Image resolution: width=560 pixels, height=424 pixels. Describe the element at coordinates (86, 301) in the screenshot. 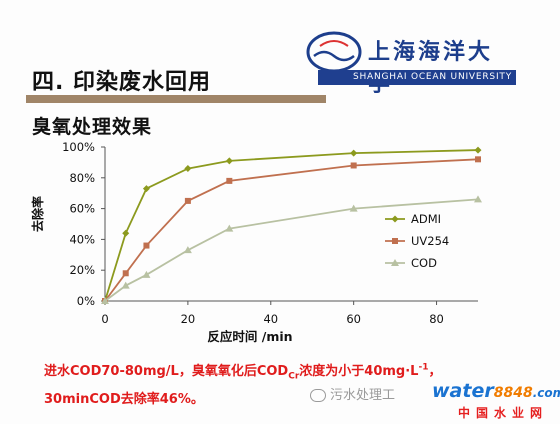

I see `y-tick-label: 0%` at that location.